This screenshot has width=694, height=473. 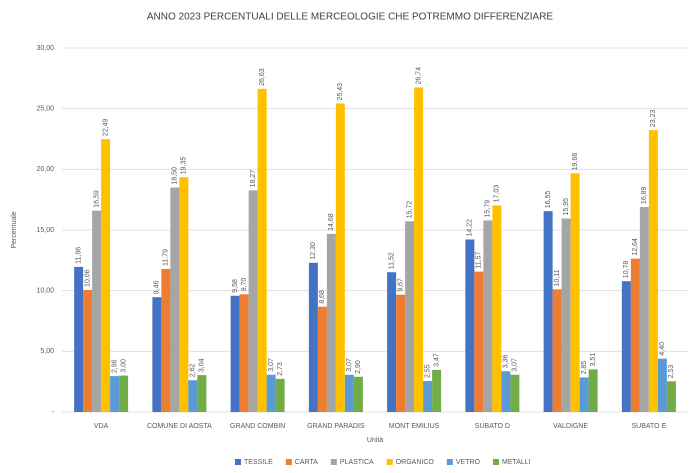 I want to click on data-label: 12,30, so click(x=313, y=251).